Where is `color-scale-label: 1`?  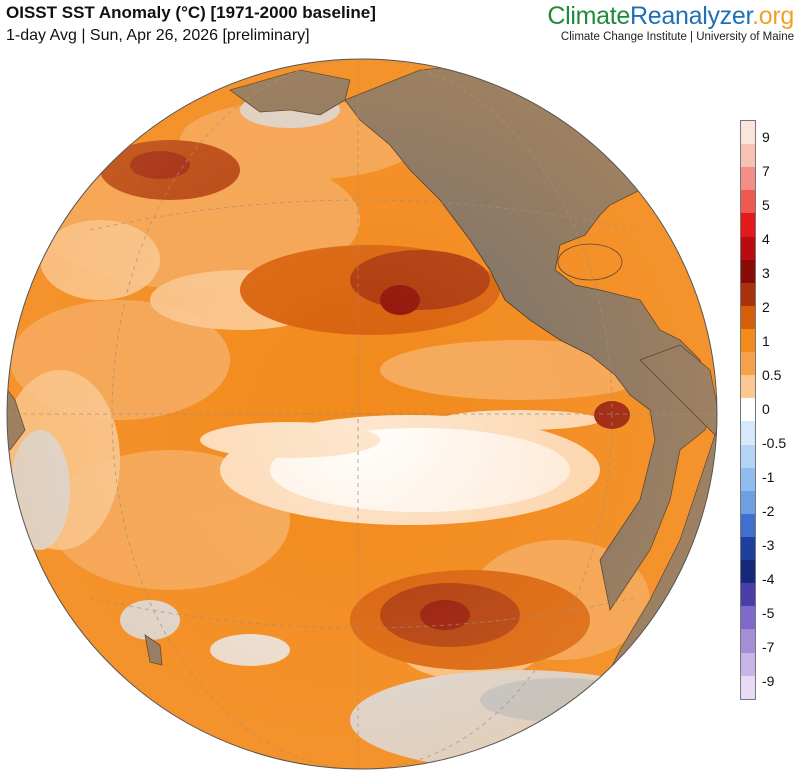
color-scale-label: 1 is located at coordinates (766, 341).